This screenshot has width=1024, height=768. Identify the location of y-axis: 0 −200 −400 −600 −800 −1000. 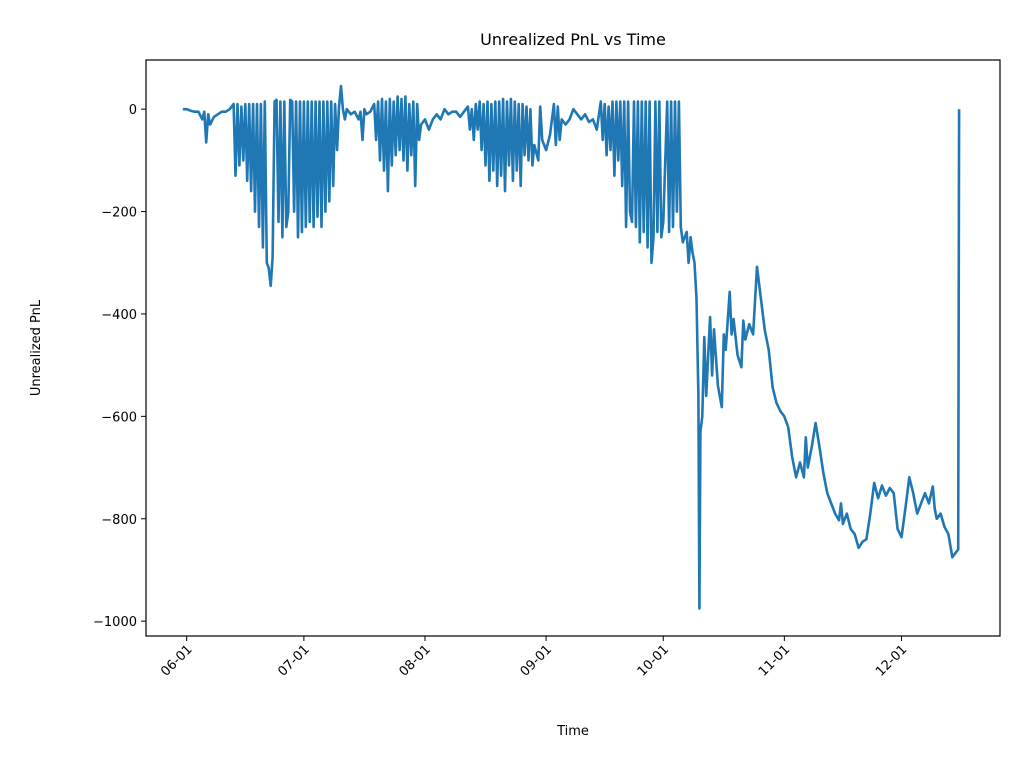
(119, 366).